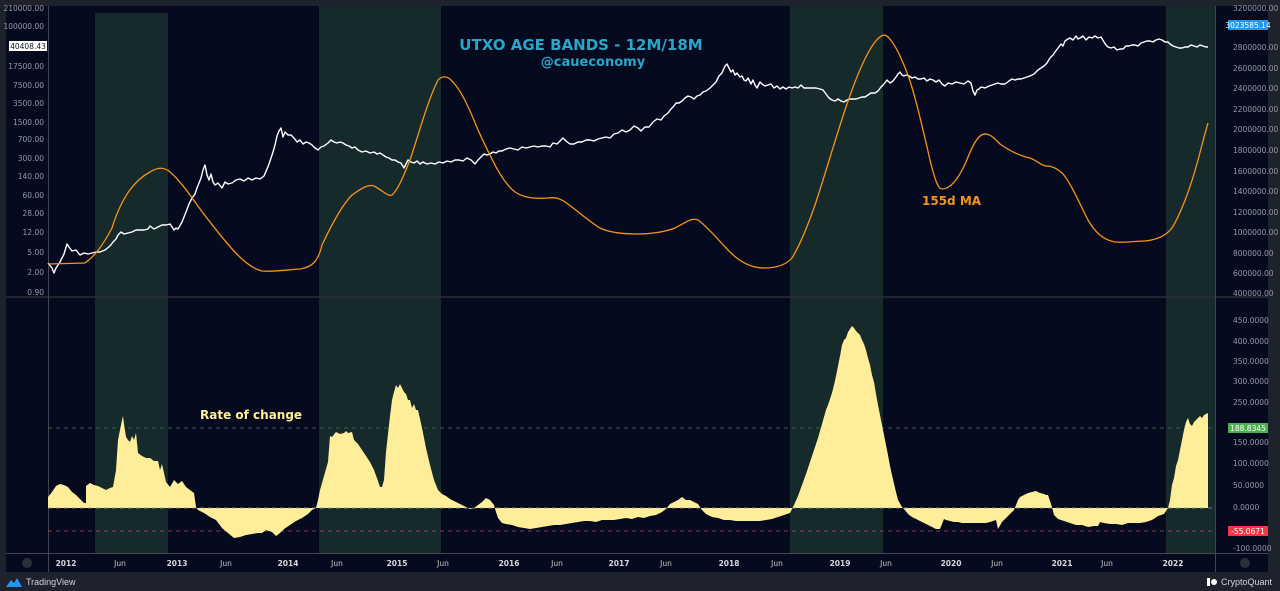  I want to click on left-tick: 12.00, so click(34, 232).